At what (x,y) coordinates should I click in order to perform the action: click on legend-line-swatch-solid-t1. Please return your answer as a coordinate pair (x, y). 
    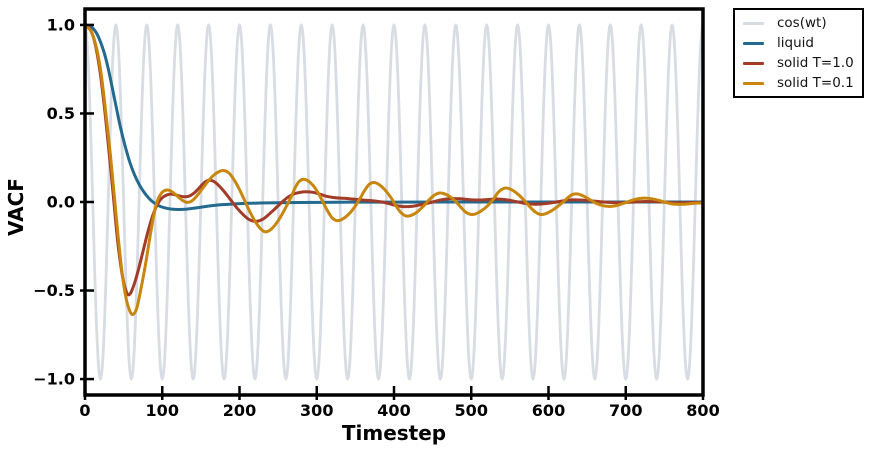
    Looking at the image, I should click on (753, 63).